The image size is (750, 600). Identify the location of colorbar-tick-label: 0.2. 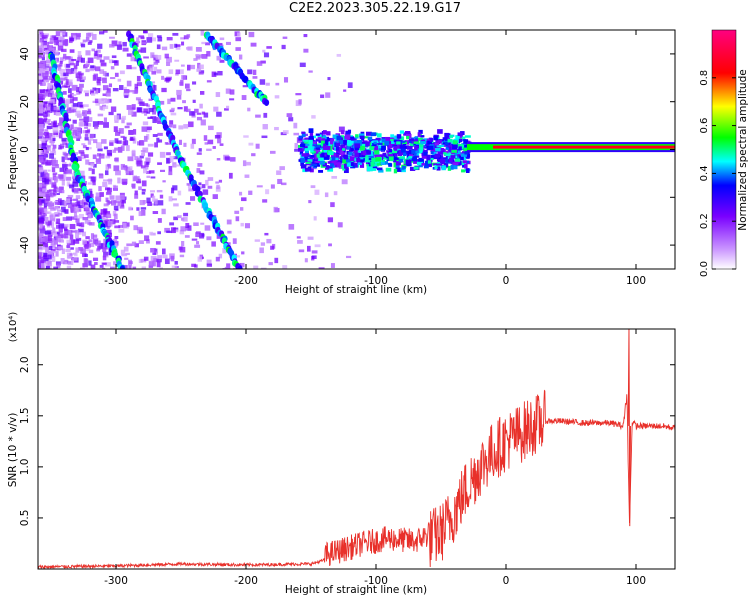
(704, 221).